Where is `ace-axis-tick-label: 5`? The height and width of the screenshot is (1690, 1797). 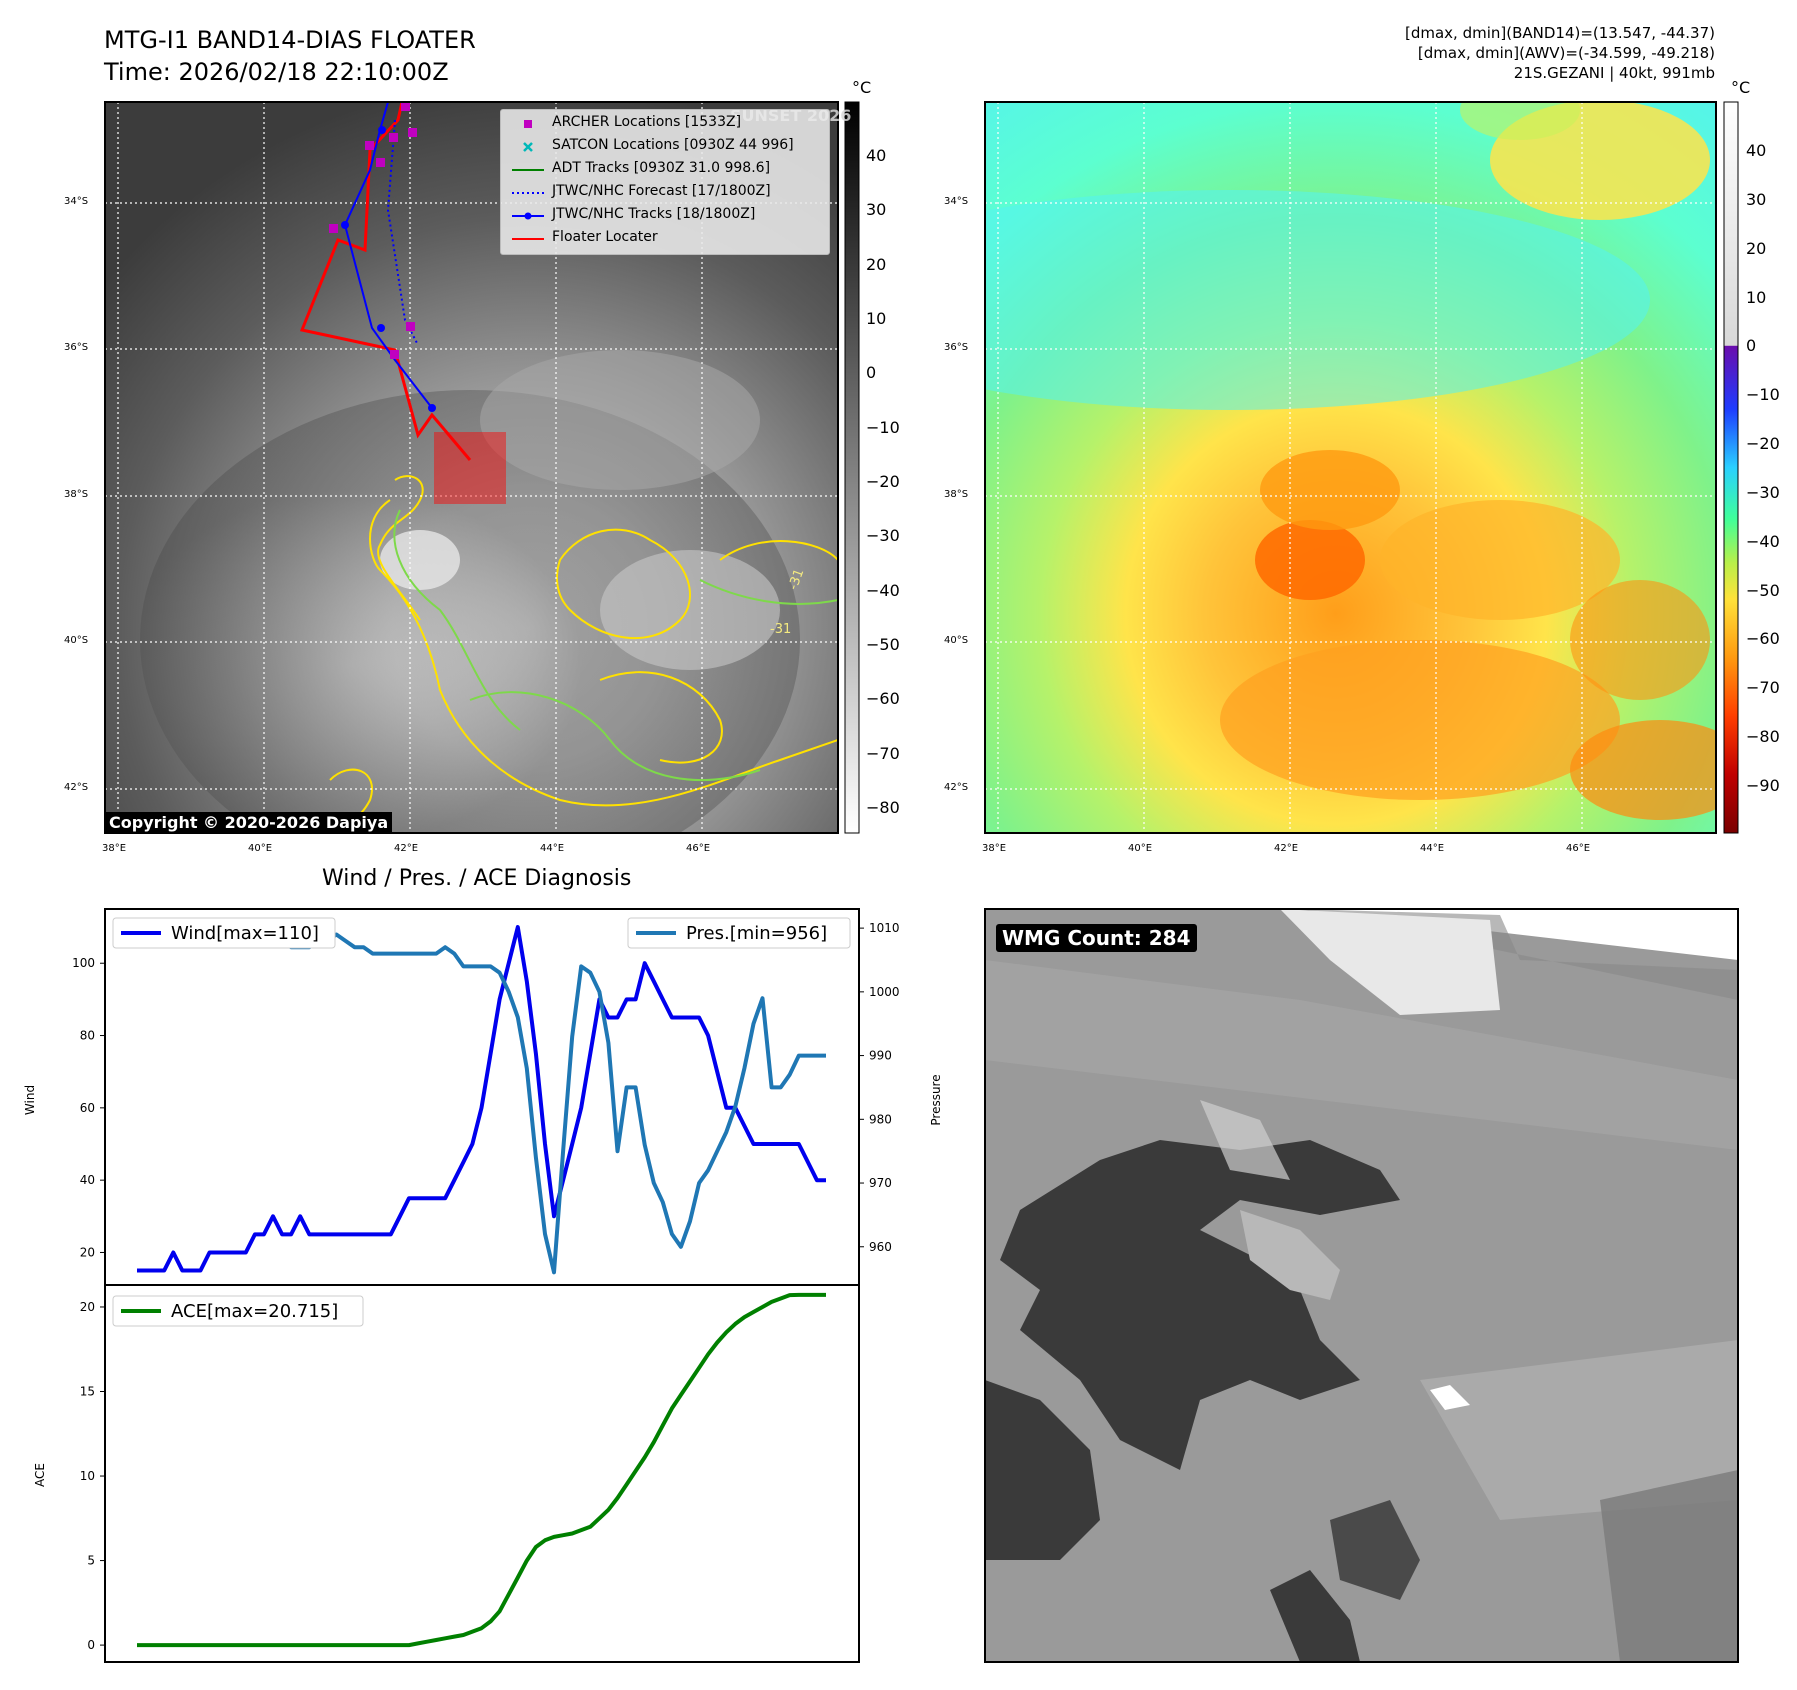
ace-axis-tick-label: 5 is located at coordinates (91, 1561).